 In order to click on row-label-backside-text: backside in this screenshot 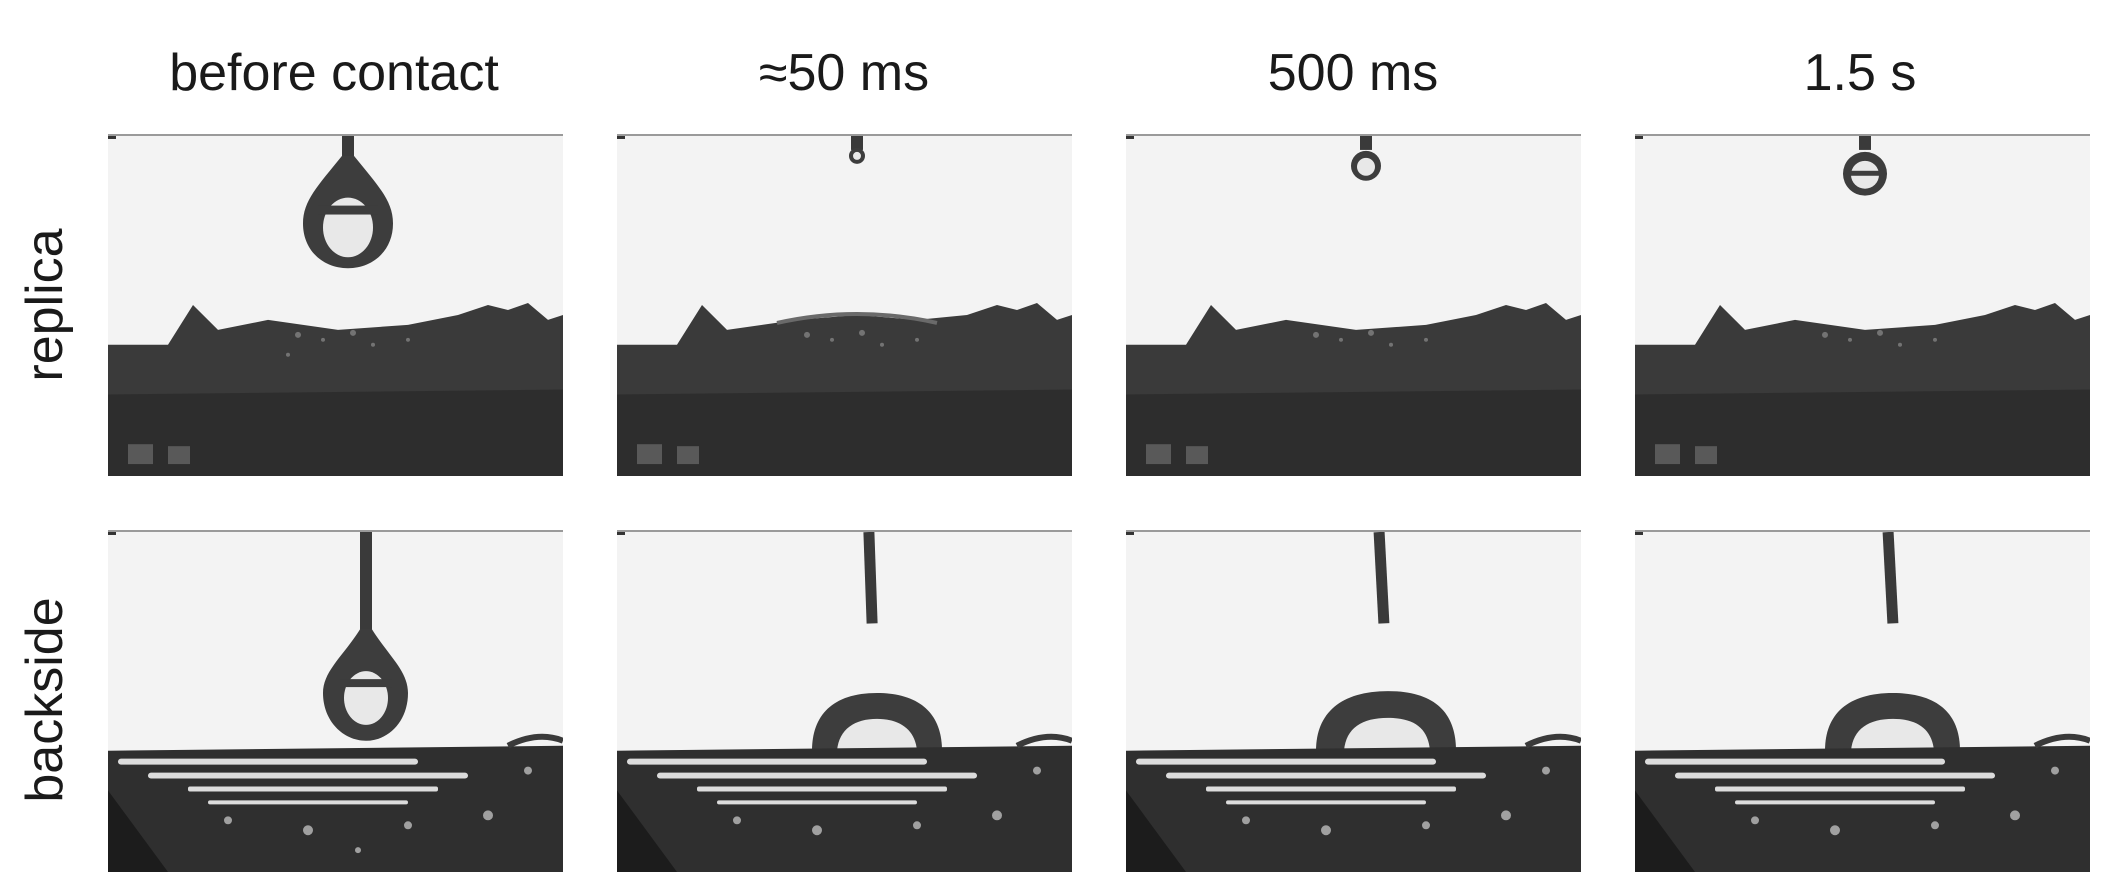, I will do `click(45, 700)`.